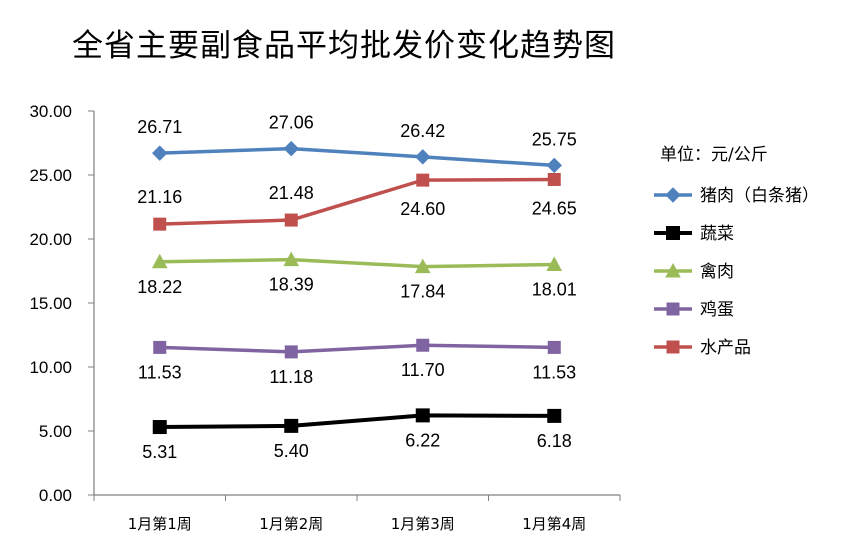 The image size is (857, 555). What do you see at coordinates (554, 208) in the screenshot?
I see `data-label: 24.65` at bounding box center [554, 208].